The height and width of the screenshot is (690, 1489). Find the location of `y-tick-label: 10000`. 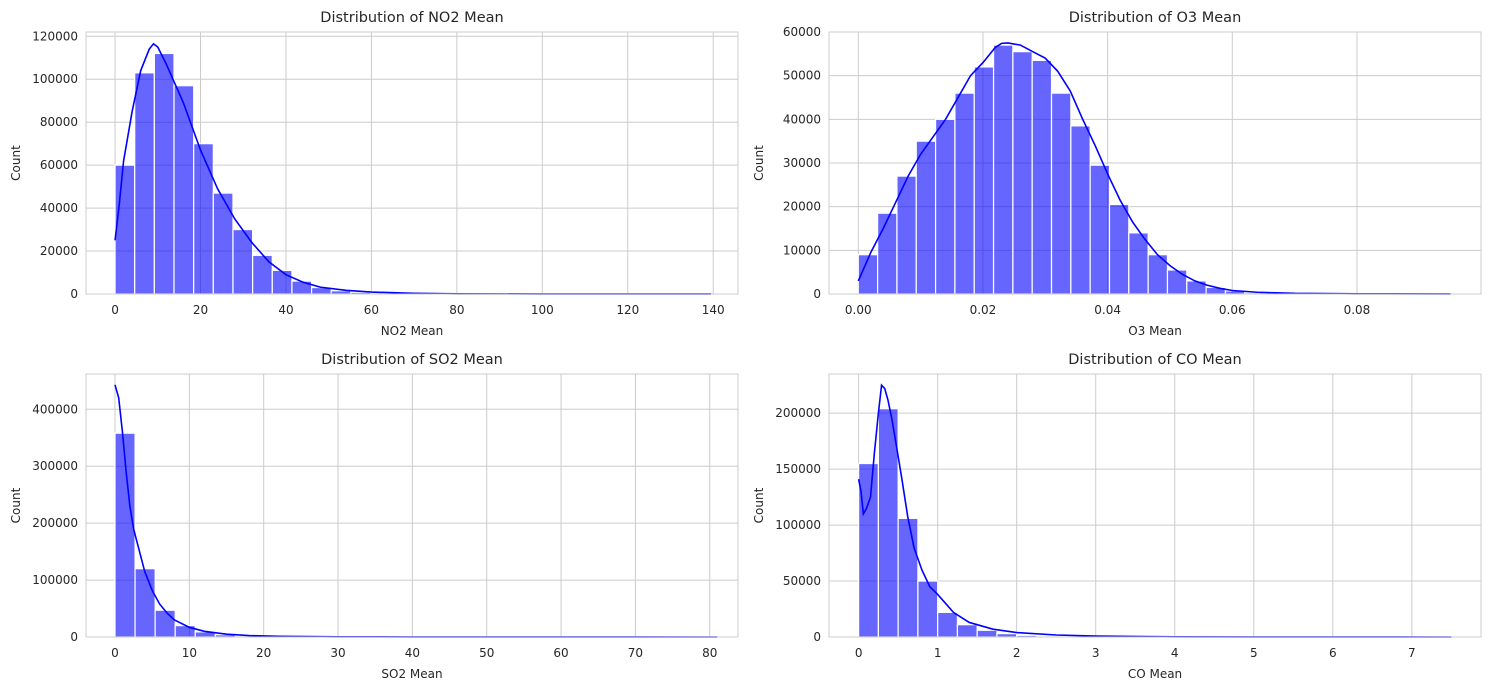

y-tick-label: 10000 is located at coordinates (802, 250).